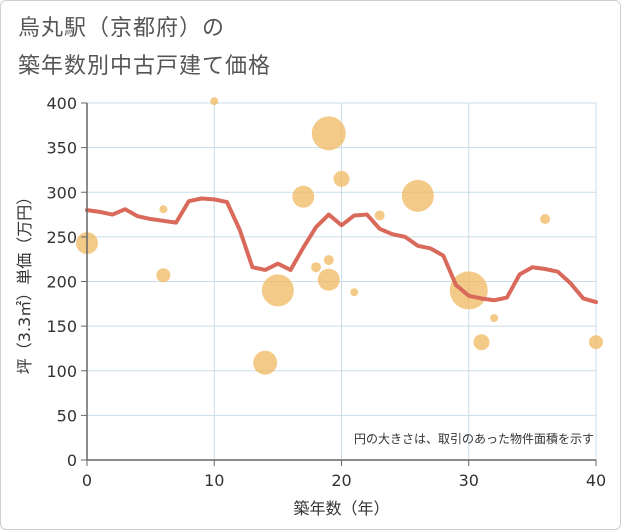 This screenshot has height=530, width=621. I want to click on x-tick-label: 40, so click(596, 480).